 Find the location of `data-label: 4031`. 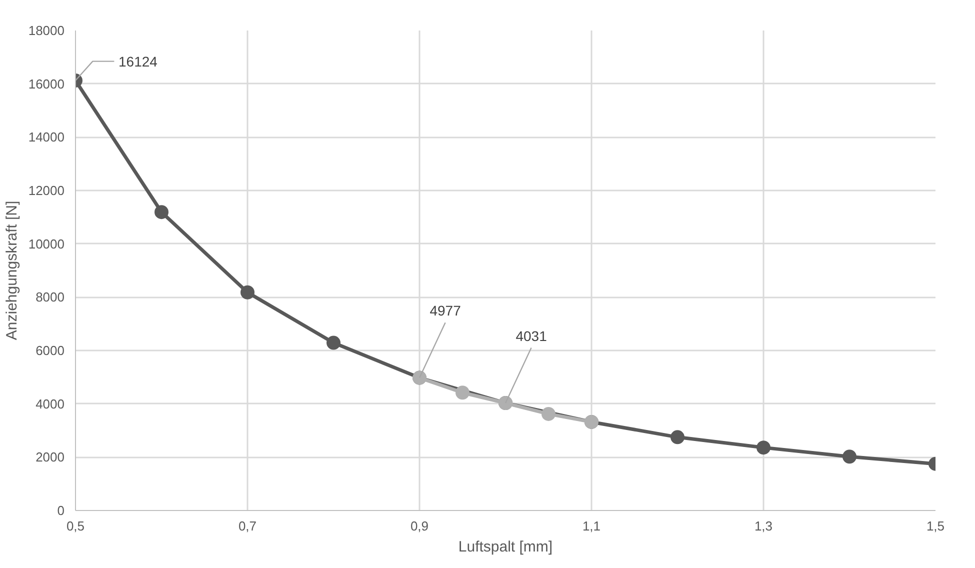

data-label: 4031 is located at coordinates (532, 336).